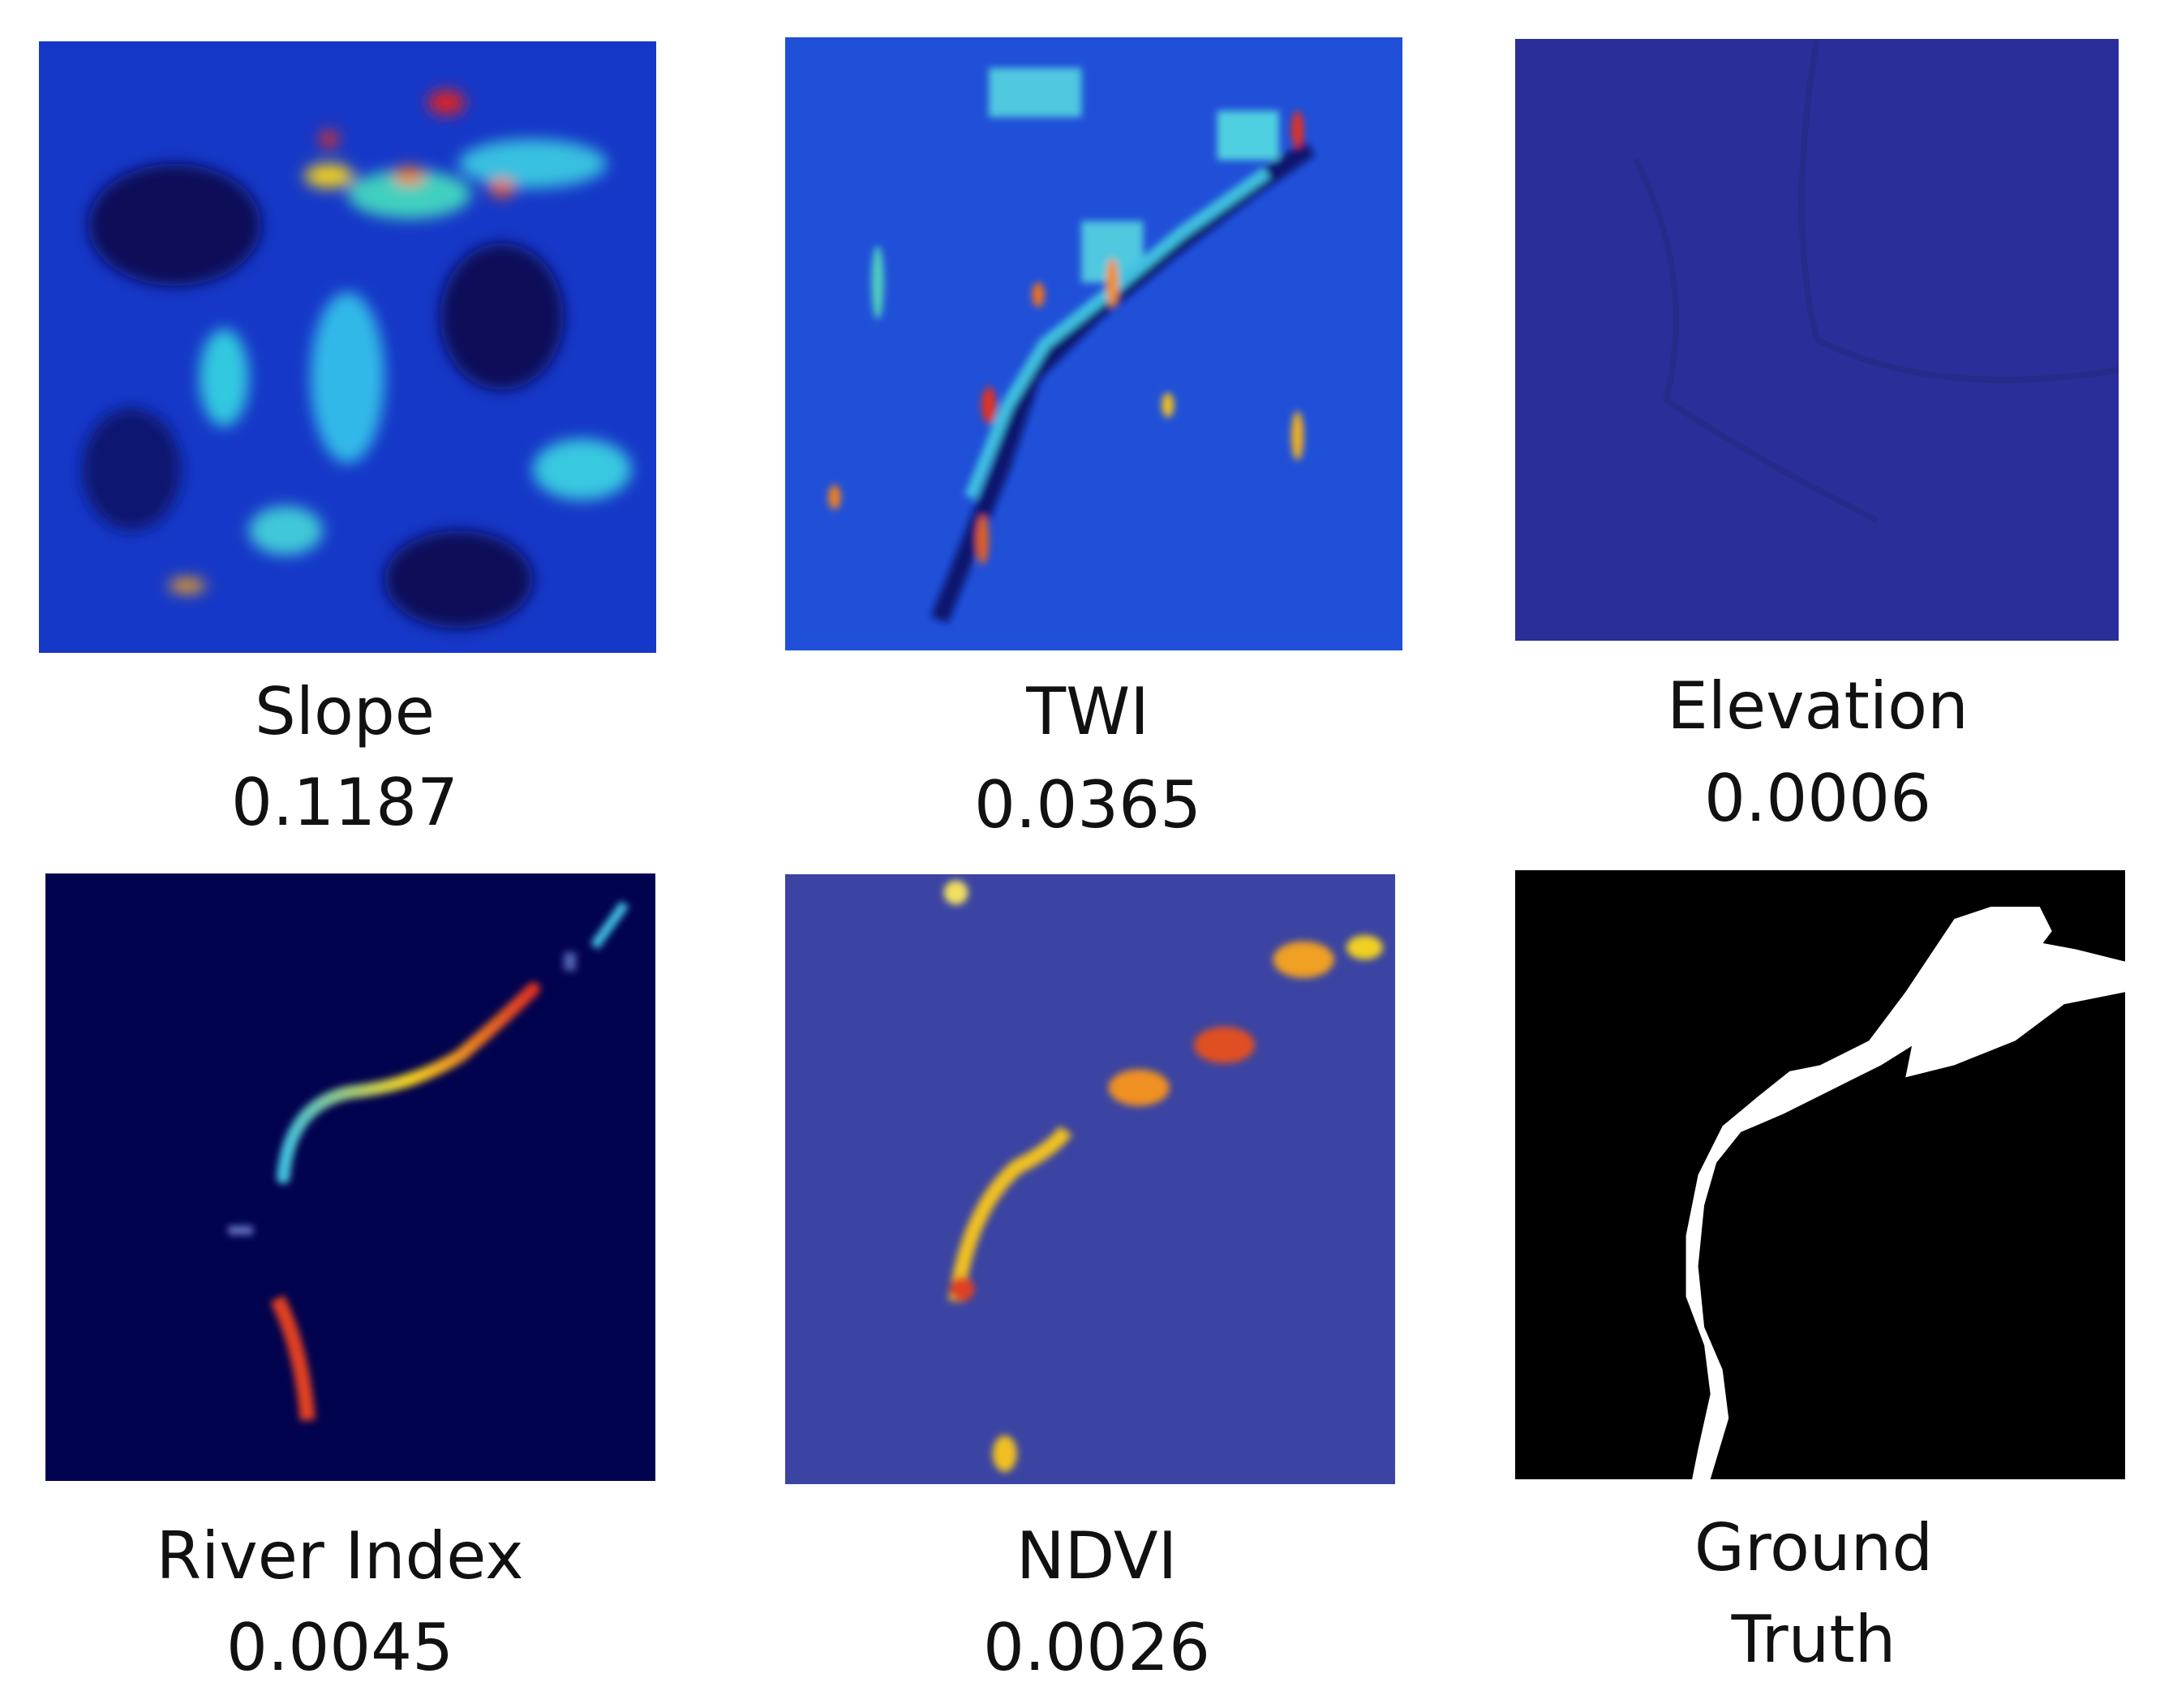 The width and height of the screenshot is (2160, 1708). Describe the element at coordinates (1820, 1174) in the screenshot. I see `ground-truth-mask` at that location.